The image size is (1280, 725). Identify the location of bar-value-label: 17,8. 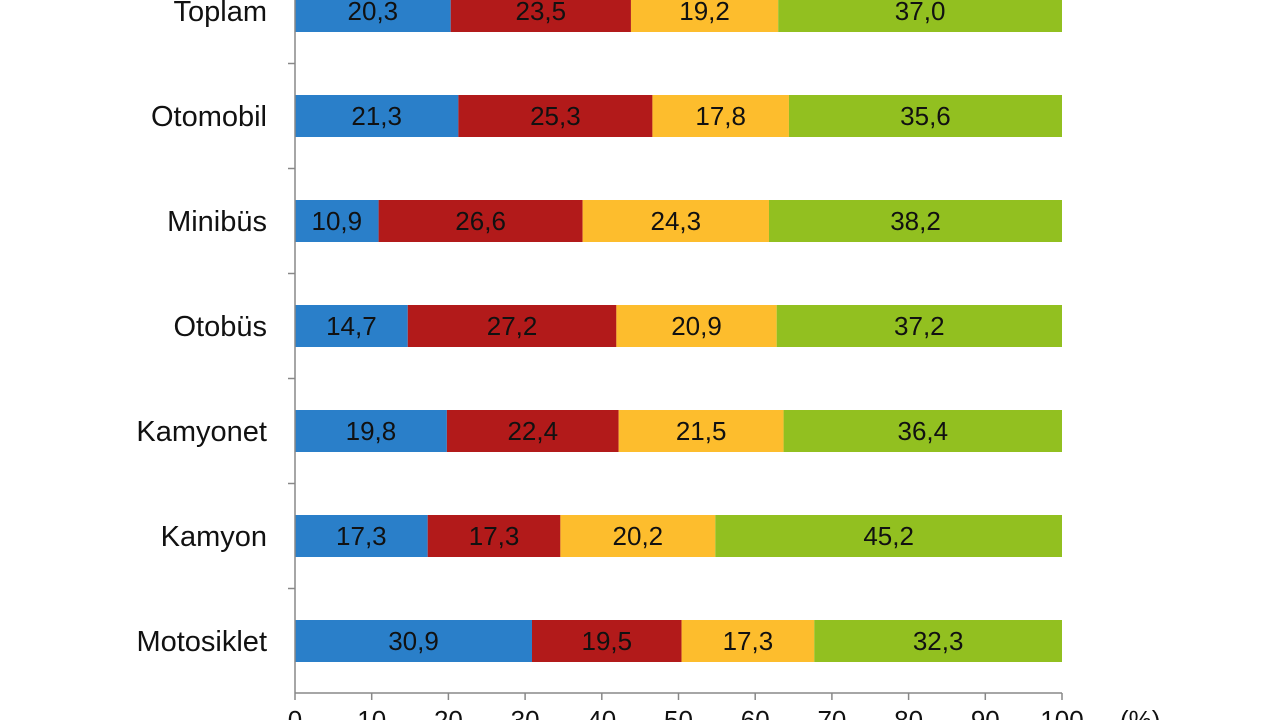
(720, 116).